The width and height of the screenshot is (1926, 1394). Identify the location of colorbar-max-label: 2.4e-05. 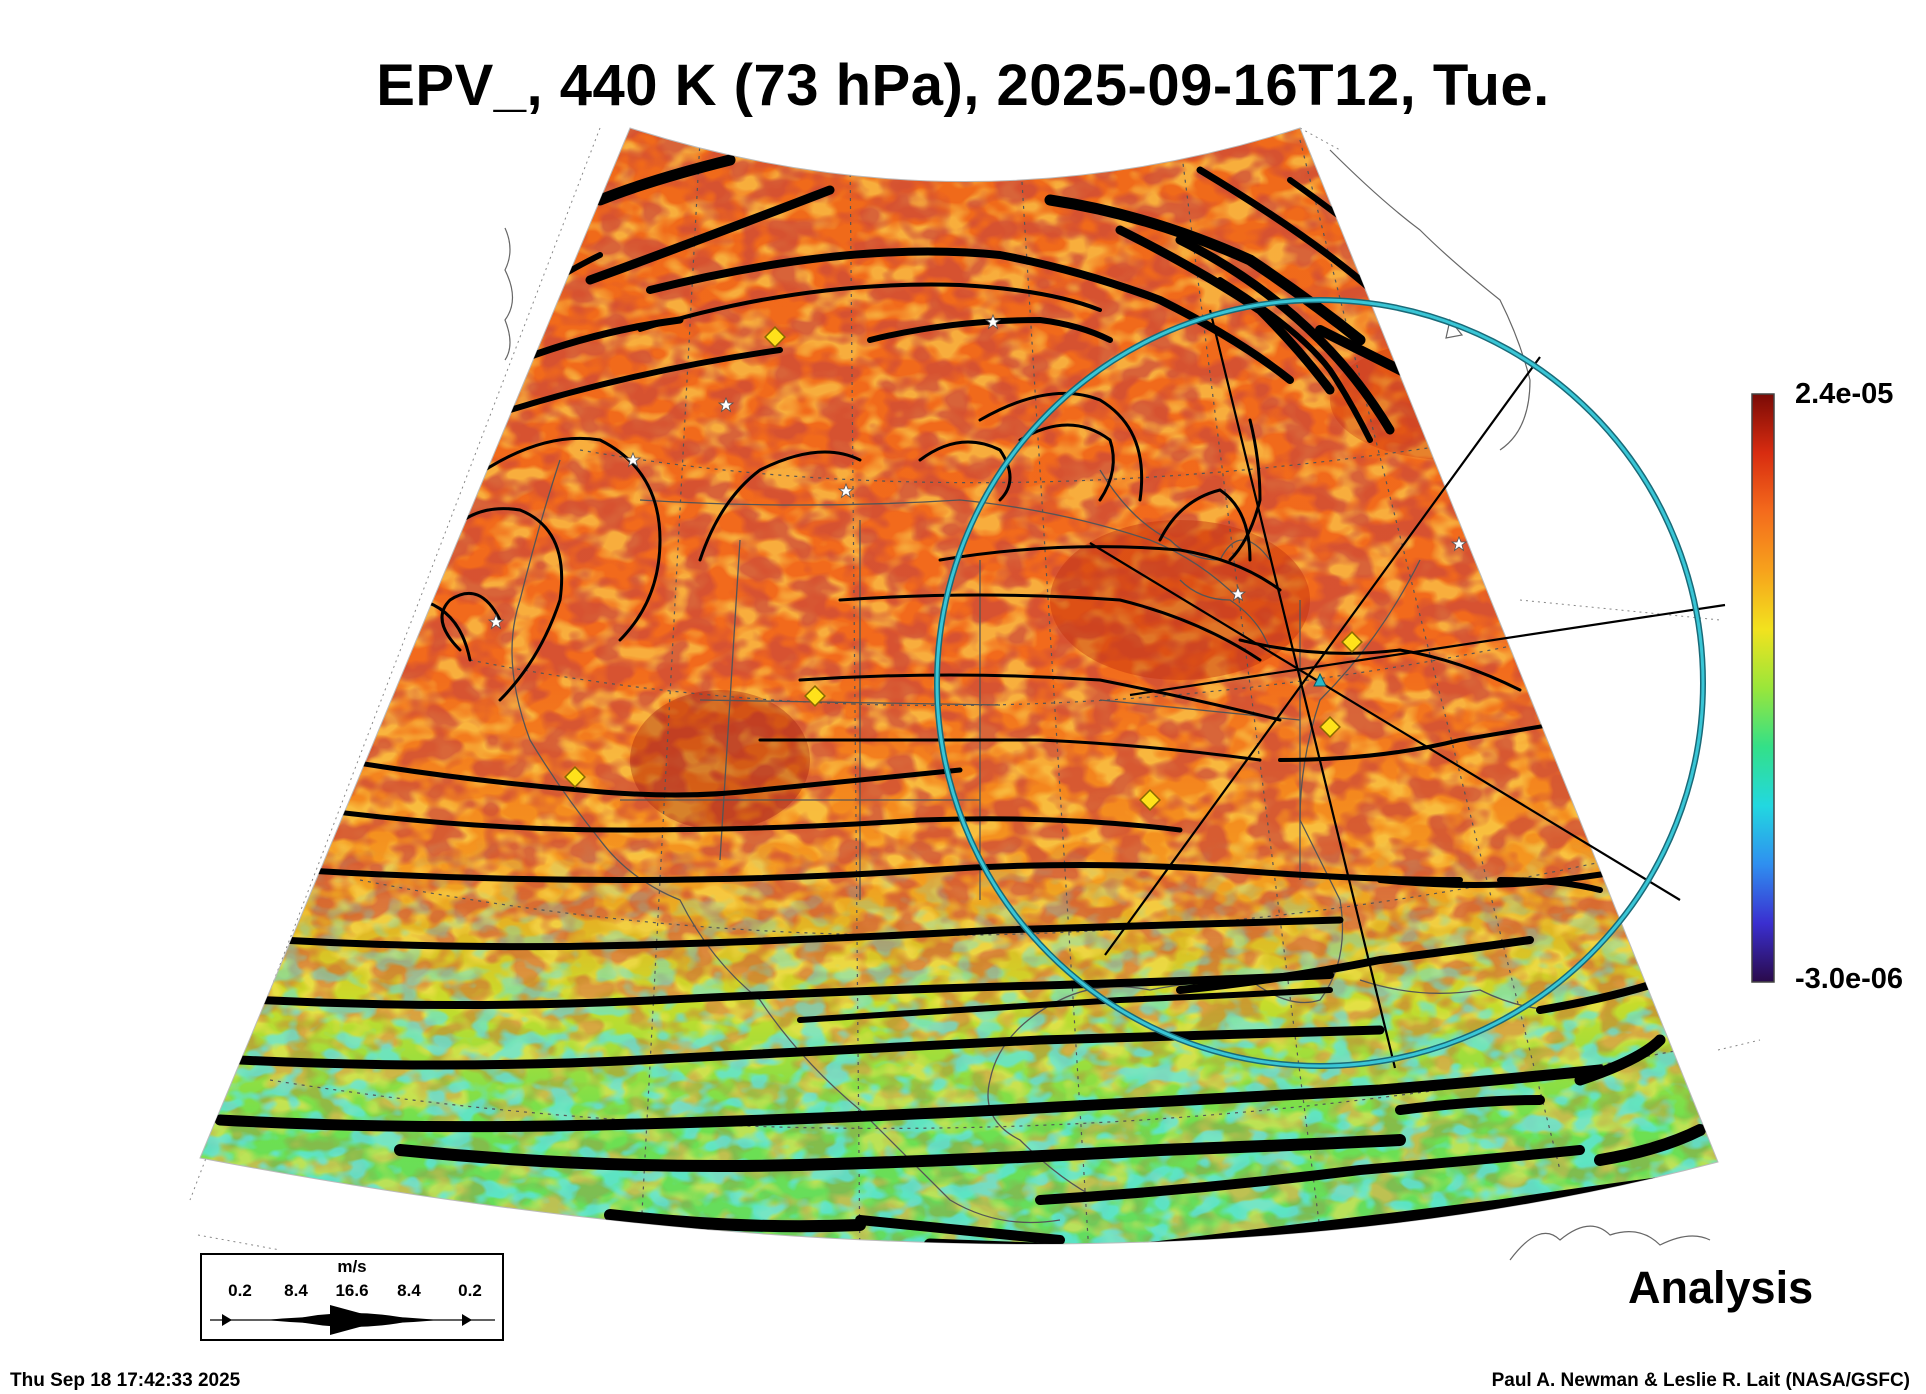
(1844, 394).